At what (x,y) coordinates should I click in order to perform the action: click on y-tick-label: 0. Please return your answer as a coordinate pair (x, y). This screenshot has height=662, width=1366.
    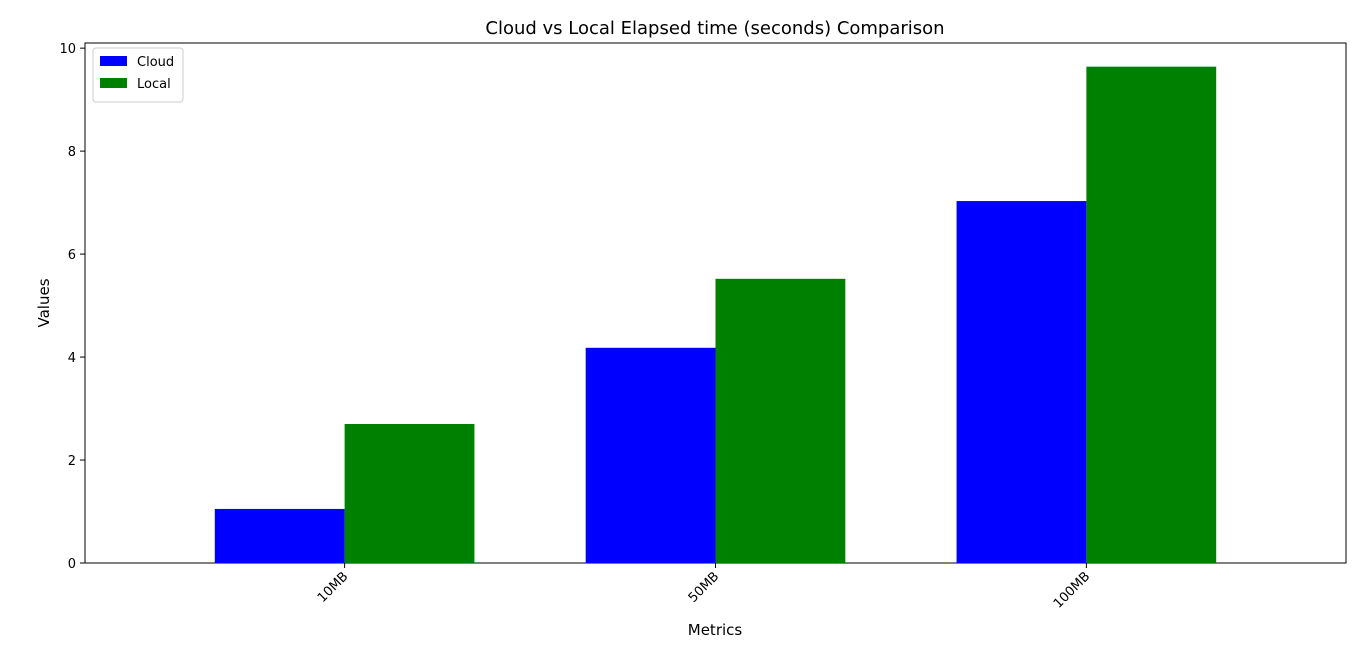
    Looking at the image, I should click on (72, 564).